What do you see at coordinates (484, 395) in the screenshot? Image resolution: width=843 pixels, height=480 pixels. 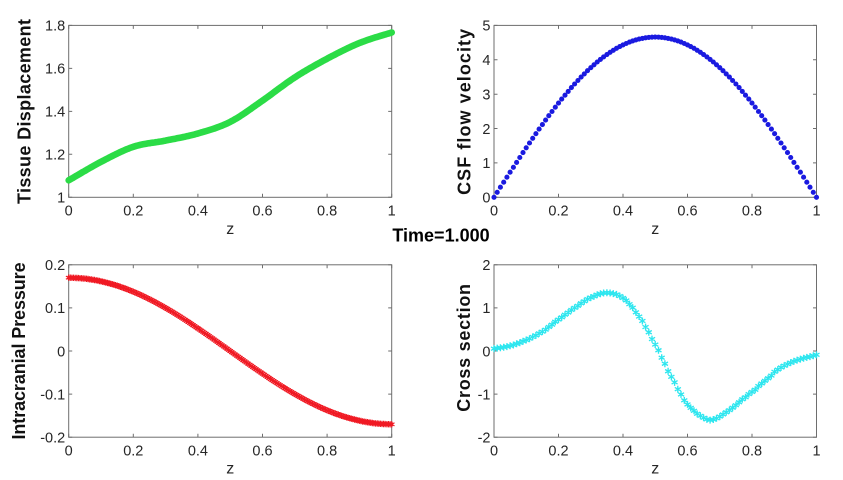 I see `svg-text: -1` at bounding box center [484, 395].